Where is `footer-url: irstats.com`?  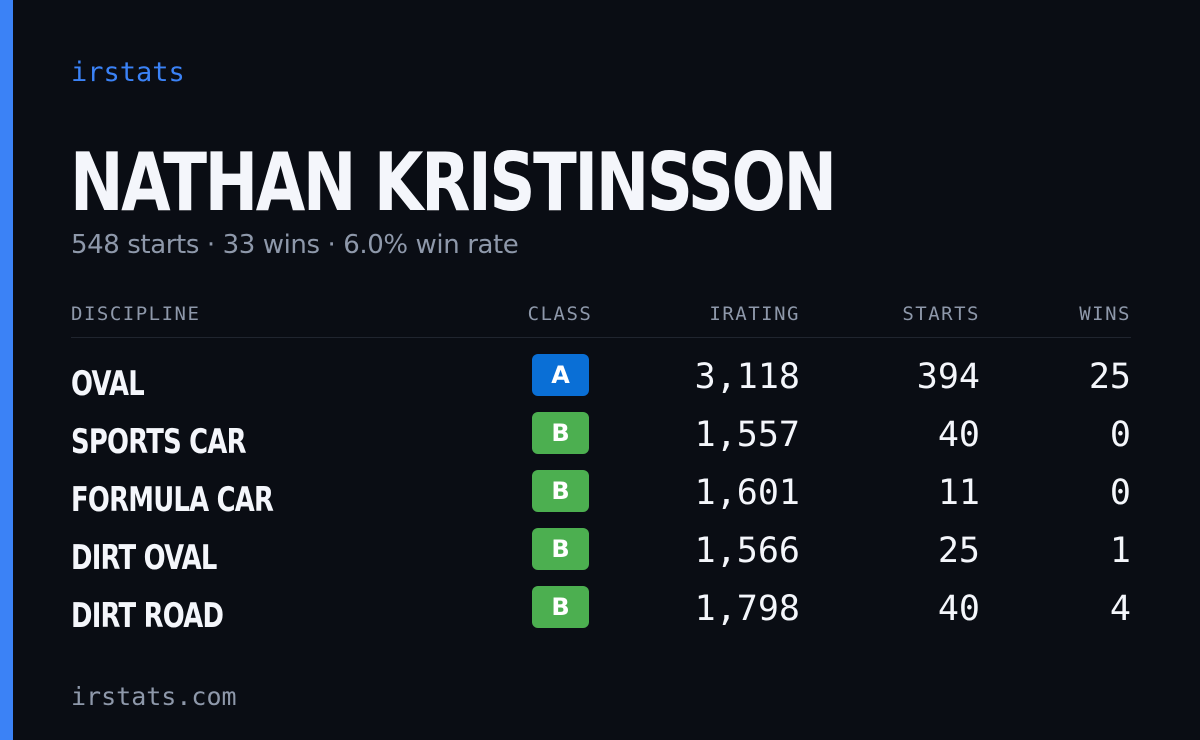 footer-url: irstats.com is located at coordinates (154, 696).